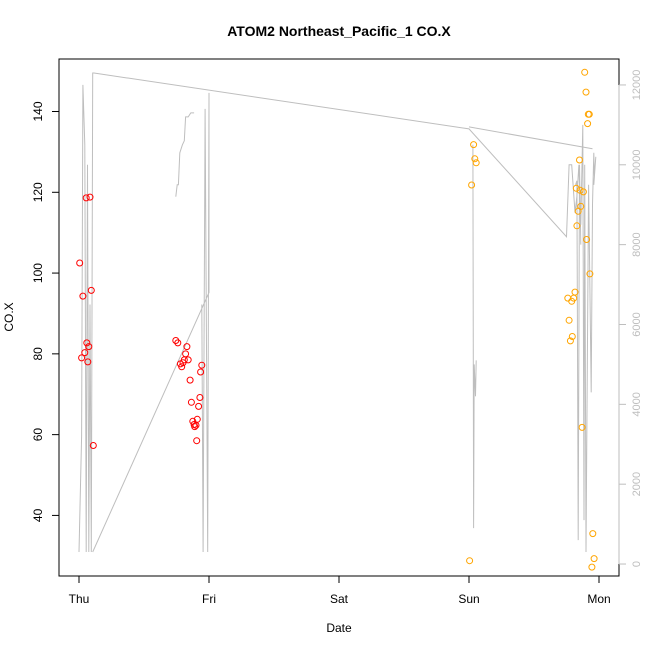  Describe the element at coordinates (340, 590) in the screenshot. I see `x-axis: Thu Fri Sat Sun Mon` at that location.